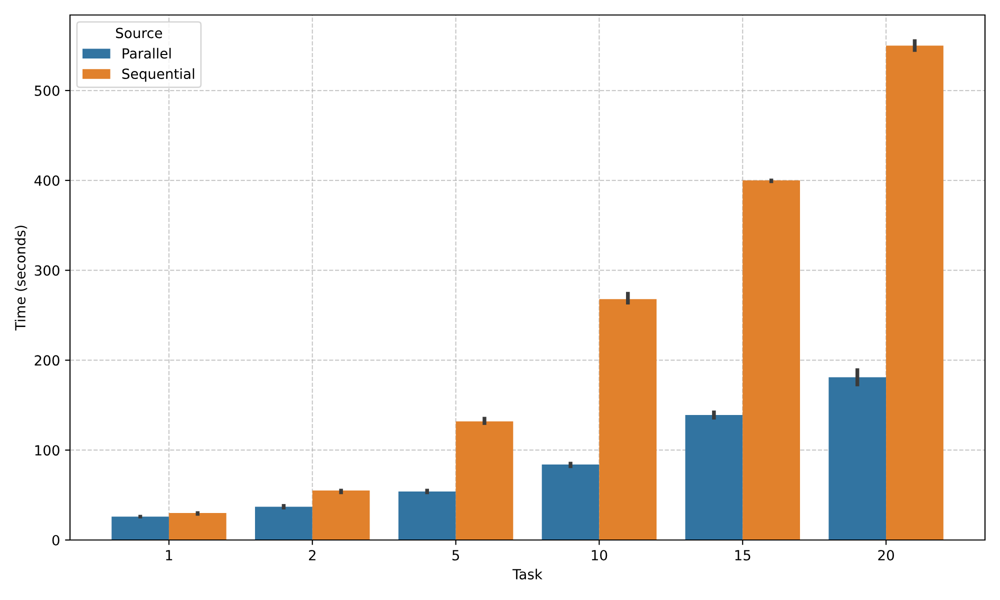 The width and height of the screenshot is (1000, 600). Describe the element at coordinates (146, 53) in the screenshot. I see `legend-label: Parallel` at that location.